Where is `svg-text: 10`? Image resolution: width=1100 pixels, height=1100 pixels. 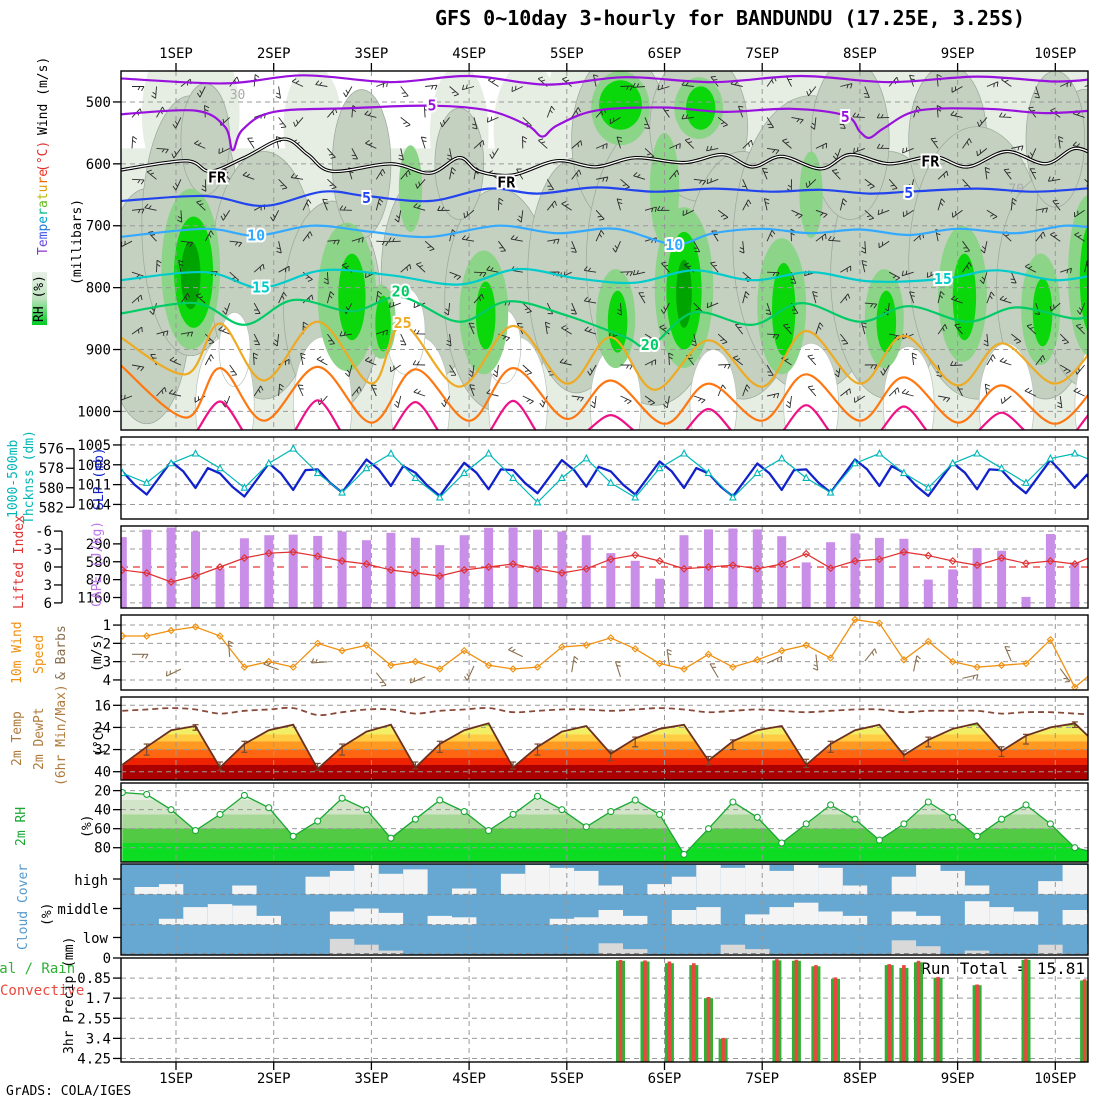
svg-text: 10 is located at coordinates (674, 245).